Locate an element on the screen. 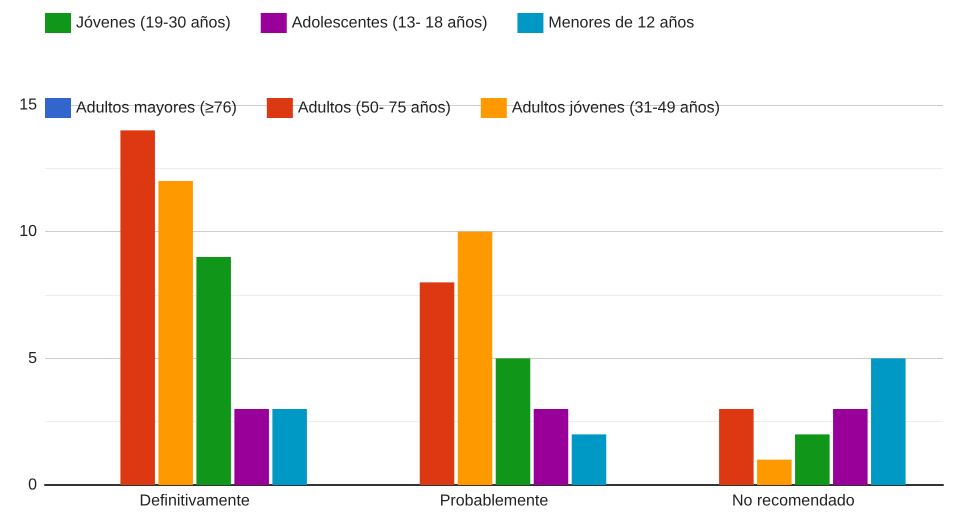 Image resolution: width=953 pixels, height=525 pixels. x-tick-label: Probablemente is located at coordinates (494, 501).